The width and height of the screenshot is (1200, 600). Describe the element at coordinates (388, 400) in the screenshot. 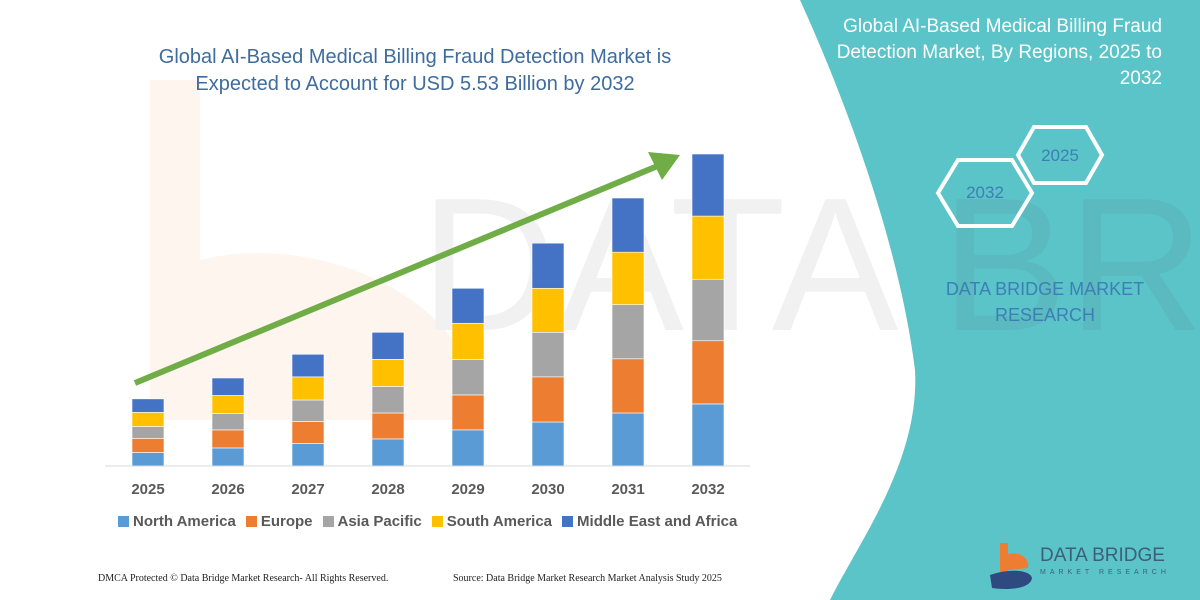

I see `bar-segment-2028-asia-pacific` at that location.